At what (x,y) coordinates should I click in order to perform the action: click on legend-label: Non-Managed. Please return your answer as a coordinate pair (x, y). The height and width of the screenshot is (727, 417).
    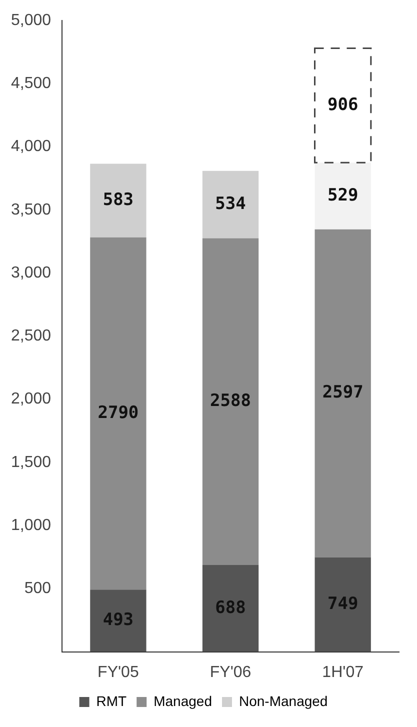
    Looking at the image, I should click on (283, 700).